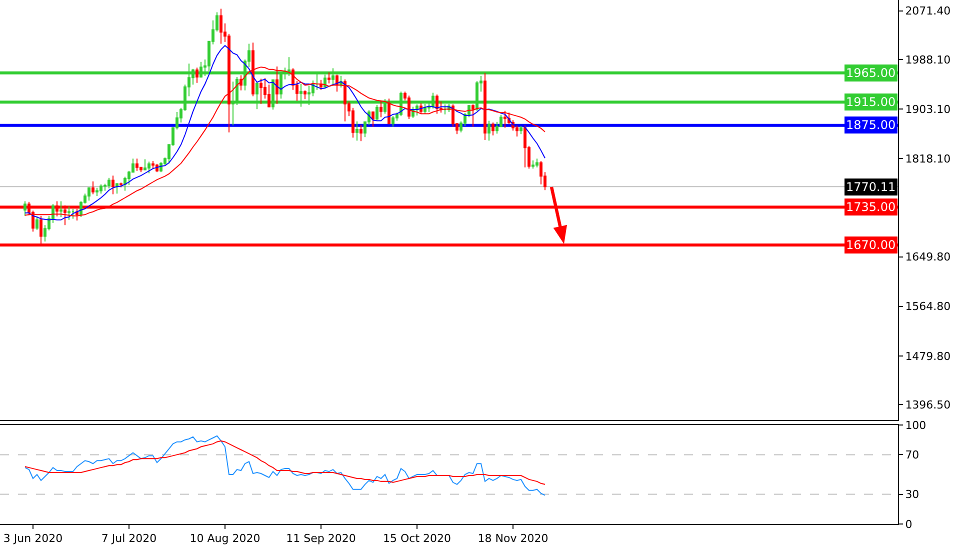 The height and width of the screenshot is (548, 965). What do you see at coordinates (871, 102) in the screenshot?
I see `ref-line-label: 1915.00` at bounding box center [871, 102].